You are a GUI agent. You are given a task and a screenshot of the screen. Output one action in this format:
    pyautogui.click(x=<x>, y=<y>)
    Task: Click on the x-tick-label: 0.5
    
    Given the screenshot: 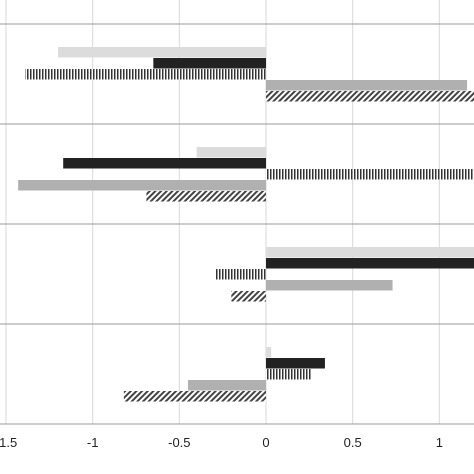 What is the action you would take?
    pyautogui.click(x=353, y=442)
    